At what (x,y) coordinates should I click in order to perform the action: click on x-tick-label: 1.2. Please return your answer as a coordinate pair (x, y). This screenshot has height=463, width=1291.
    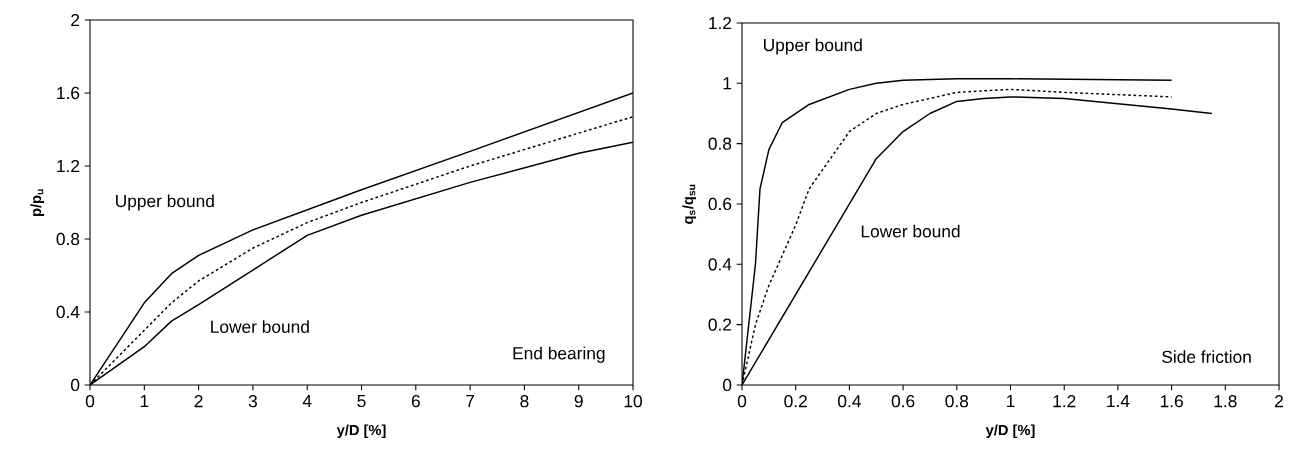
    Looking at the image, I should click on (1064, 401).